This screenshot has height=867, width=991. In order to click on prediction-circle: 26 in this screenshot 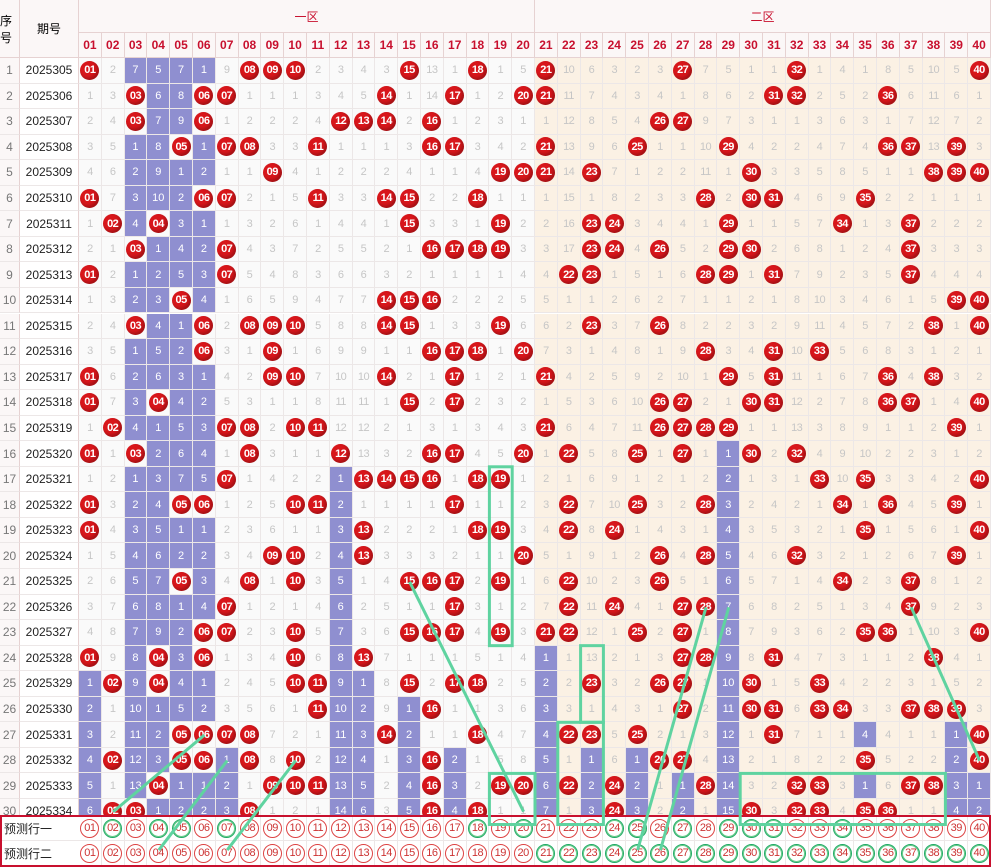, I will do `click(660, 828)`.